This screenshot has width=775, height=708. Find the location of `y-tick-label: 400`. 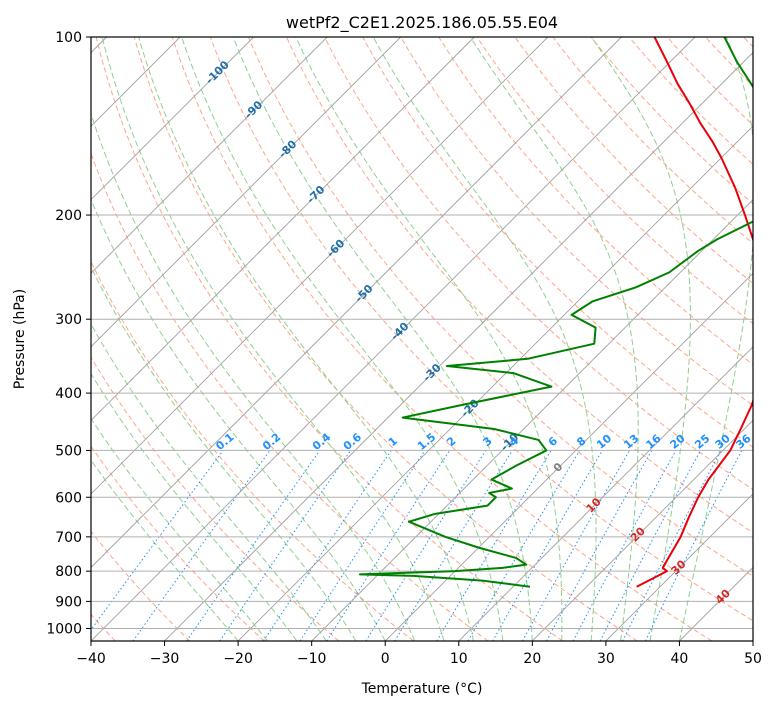

y-tick-label: 400 is located at coordinates (68, 394).